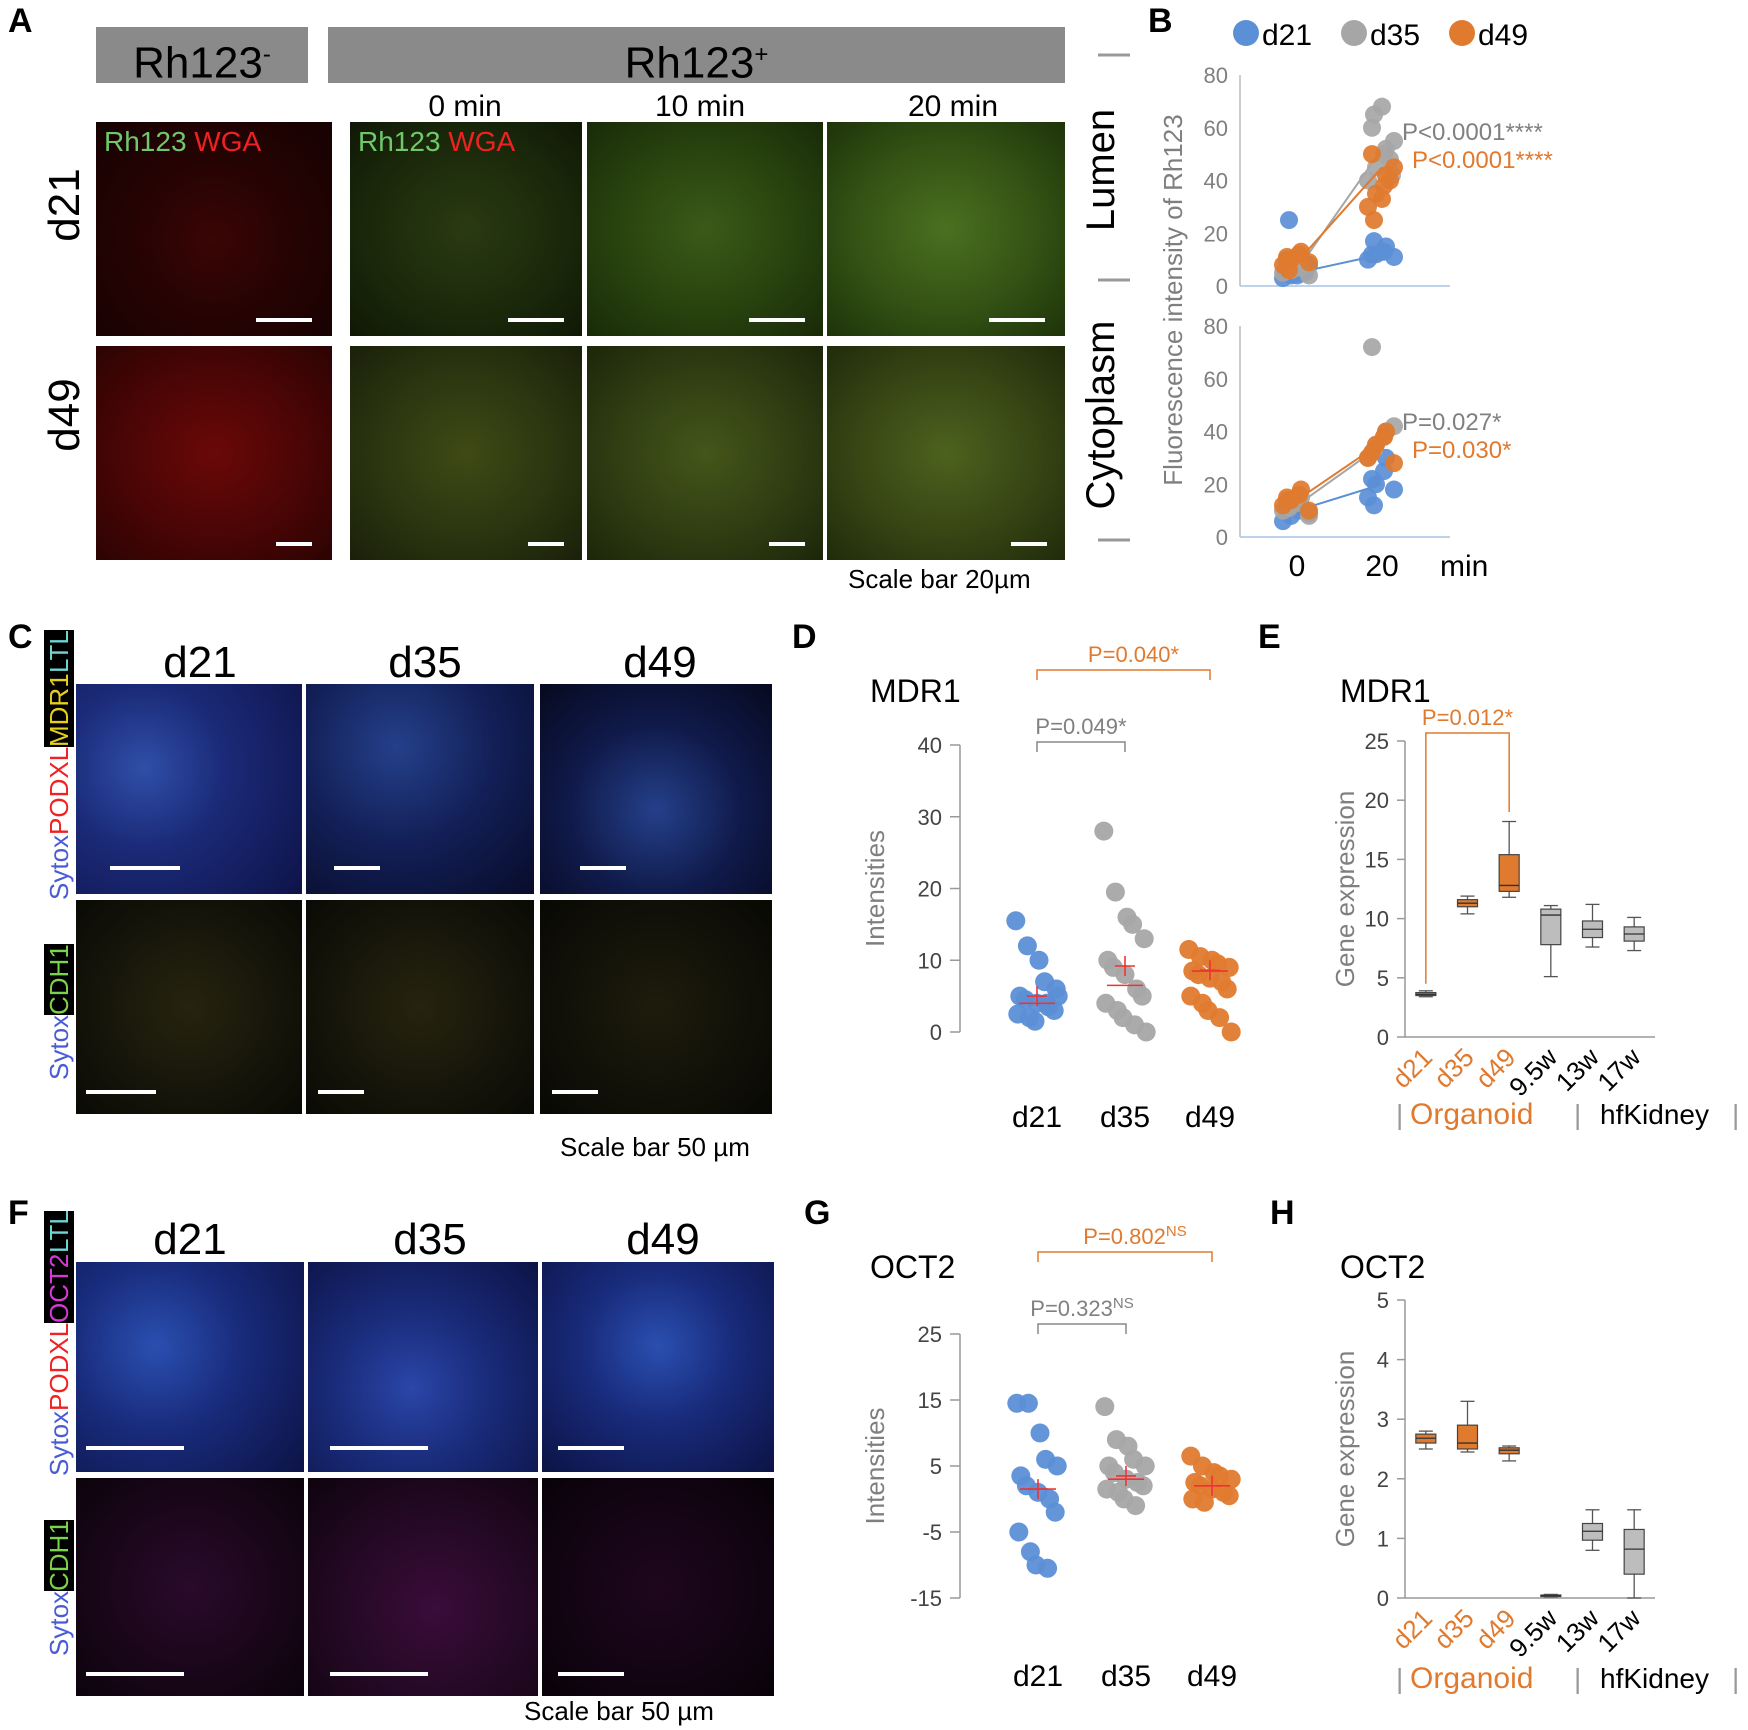 The height and width of the screenshot is (1730, 1748). What do you see at coordinates (266, 54) in the screenshot?
I see `rh123-neg-sup: -` at bounding box center [266, 54].